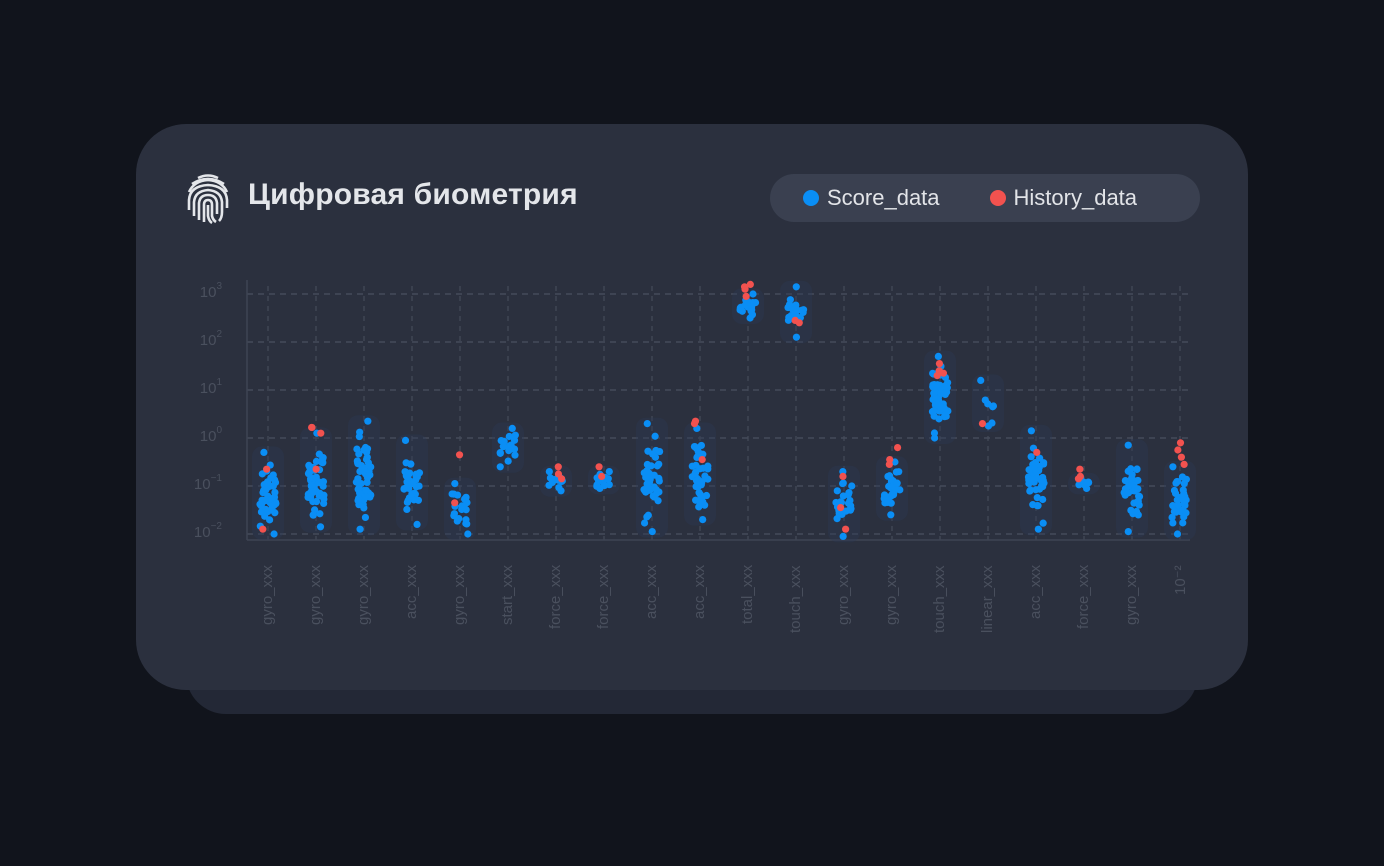 The height and width of the screenshot is (866, 1384). Describe the element at coordinates (883, 197) in the screenshot. I see `legend-label: Score_data` at that location.